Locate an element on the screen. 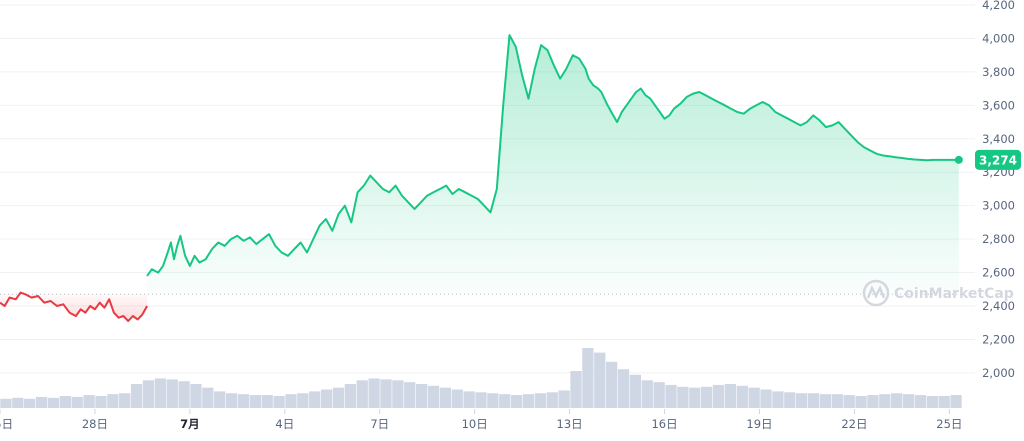 The height and width of the screenshot is (441, 1024). x-tick-label: 7月 is located at coordinates (190, 424).